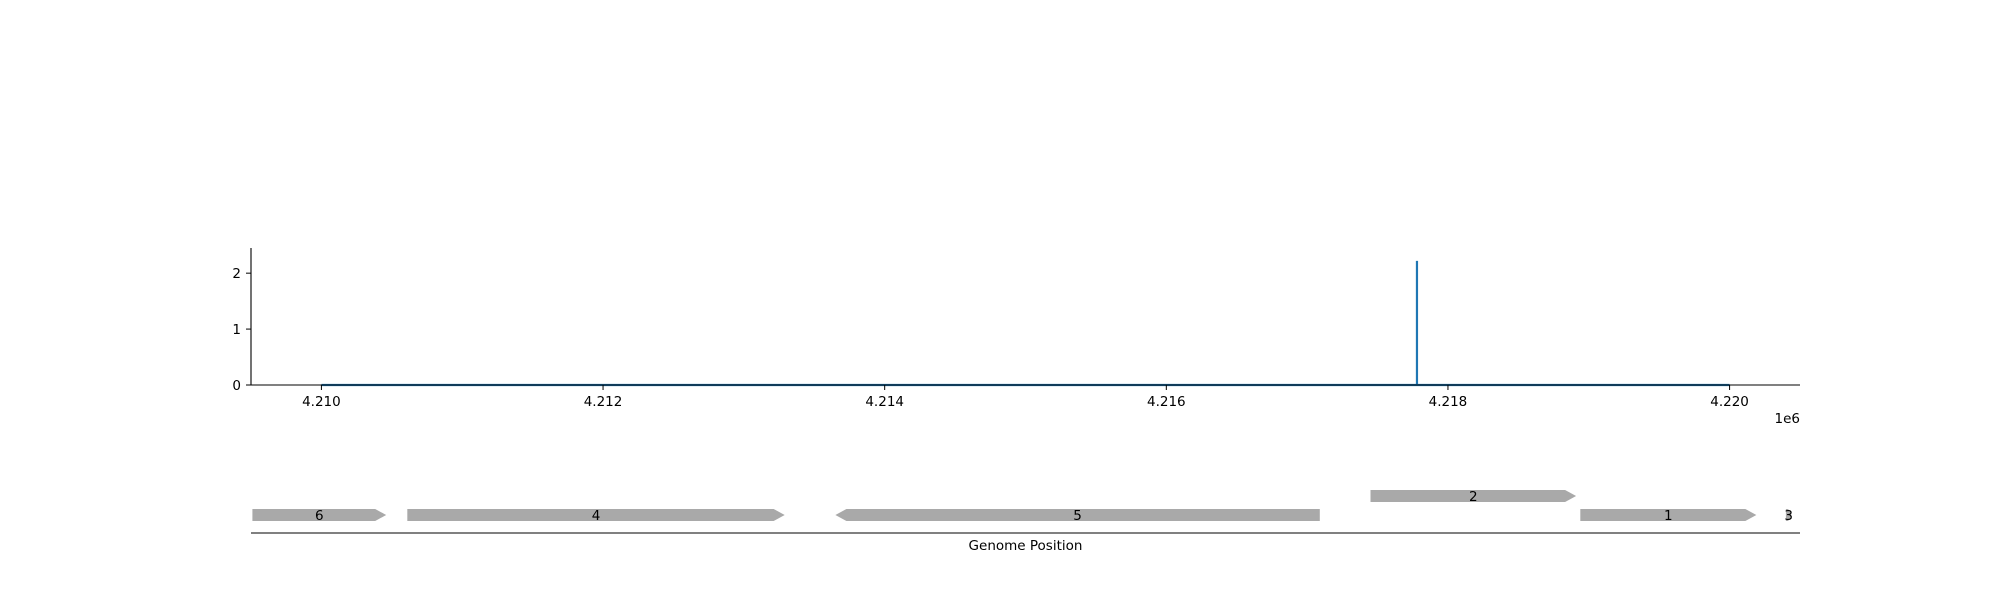 The image size is (2000, 600). What do you see at coordinates (1787, 419) in the screenshot?
I see `x-offset-label: 1e6` at bounding box center [1787, 419].